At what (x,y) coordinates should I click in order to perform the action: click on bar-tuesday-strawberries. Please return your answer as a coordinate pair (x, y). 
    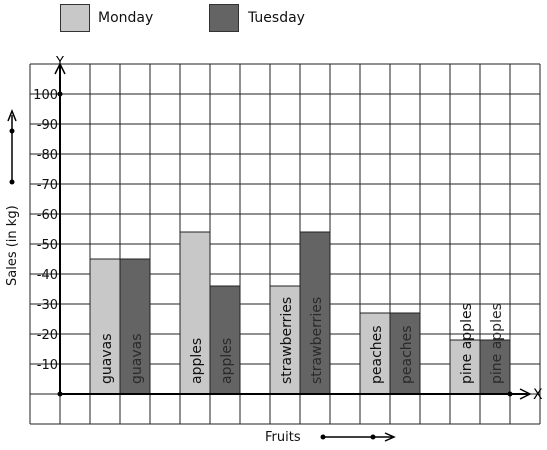
    Looking at the image, I should click on (315, 313).